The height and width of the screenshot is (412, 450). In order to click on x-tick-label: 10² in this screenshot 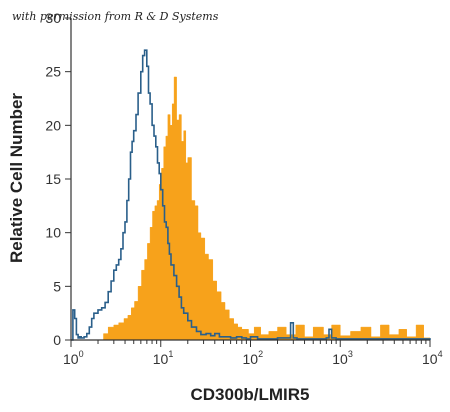, I will do `click(253, 358)`.